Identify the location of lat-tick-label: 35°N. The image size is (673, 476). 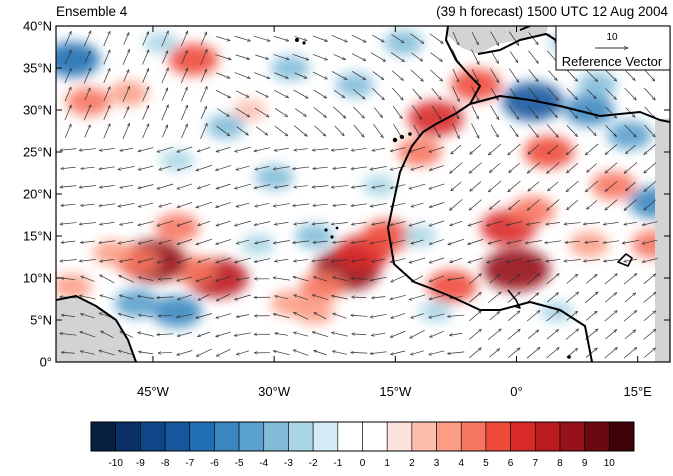
(37, 68).